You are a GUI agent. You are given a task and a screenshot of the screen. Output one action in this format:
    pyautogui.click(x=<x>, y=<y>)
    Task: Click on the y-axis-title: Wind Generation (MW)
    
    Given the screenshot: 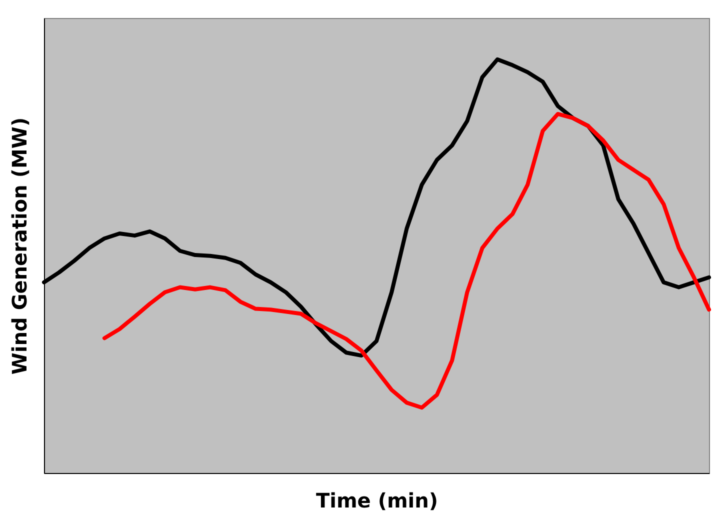 What is the action you would take?
    pyautogui.click(x=20, y=246)
    